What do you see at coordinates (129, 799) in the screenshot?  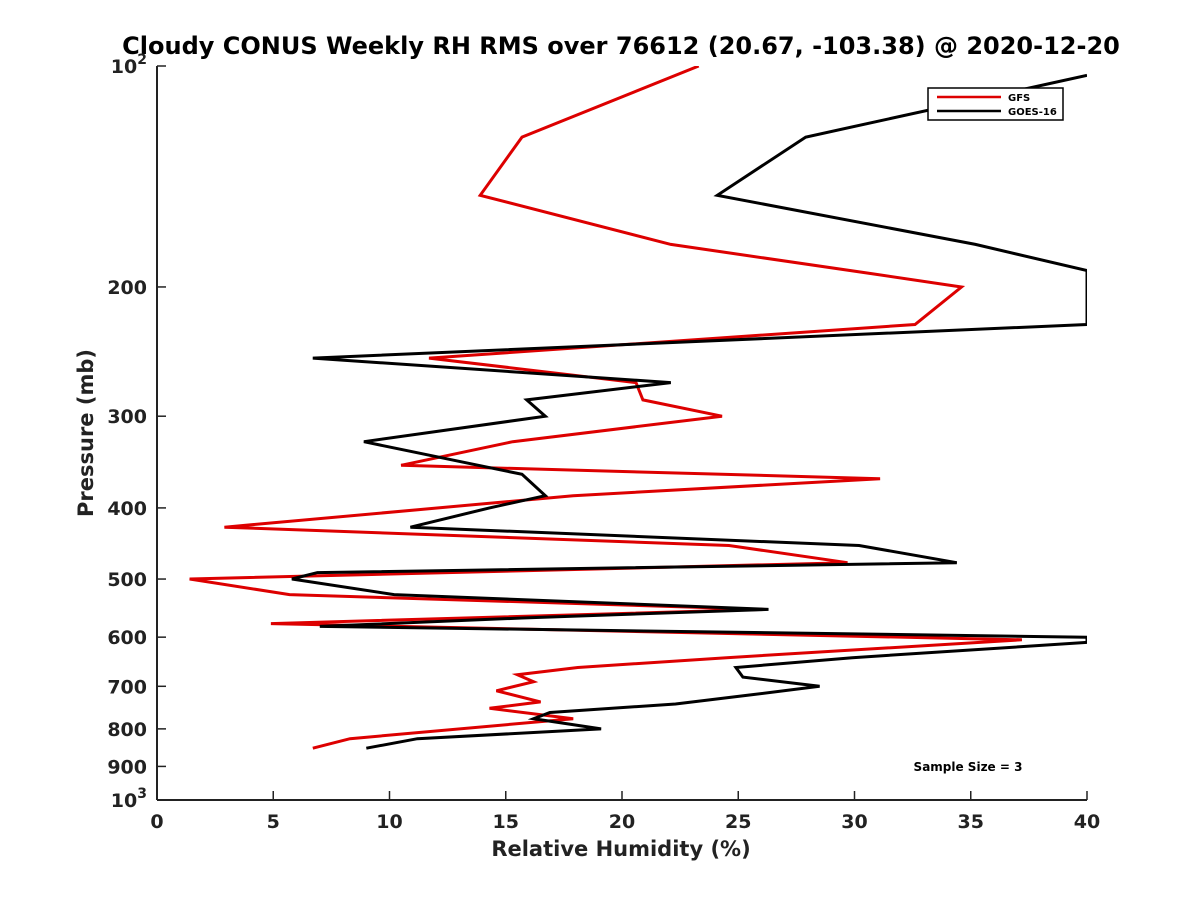 I see `y-tick-label: 10³` at bounding box center [129, 799].